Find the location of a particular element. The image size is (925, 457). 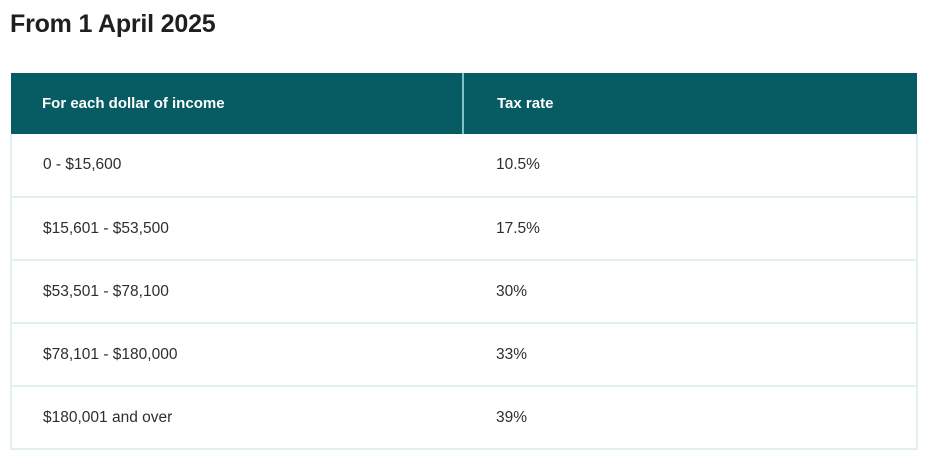

table-row: $78,101 - $180,000 33% is located at coordinates (464, 355).